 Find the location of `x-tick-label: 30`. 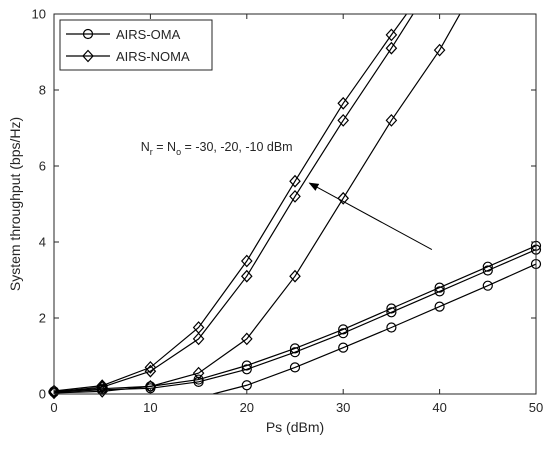

x-tick-label: 30 is located at coordinates (343, 407).